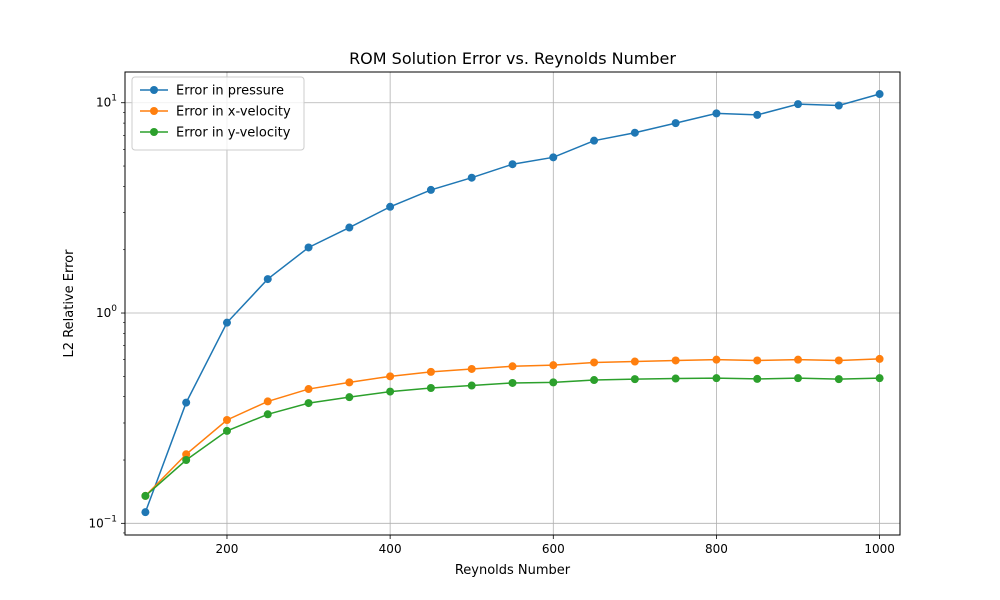 This screenshot has width=1000, height=600. I want to click on legend-label: Error in pressure, so click(230, 91).